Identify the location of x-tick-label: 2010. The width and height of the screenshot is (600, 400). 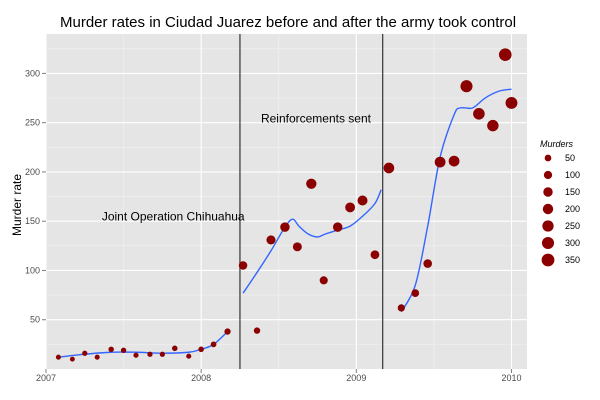
(511, 378).